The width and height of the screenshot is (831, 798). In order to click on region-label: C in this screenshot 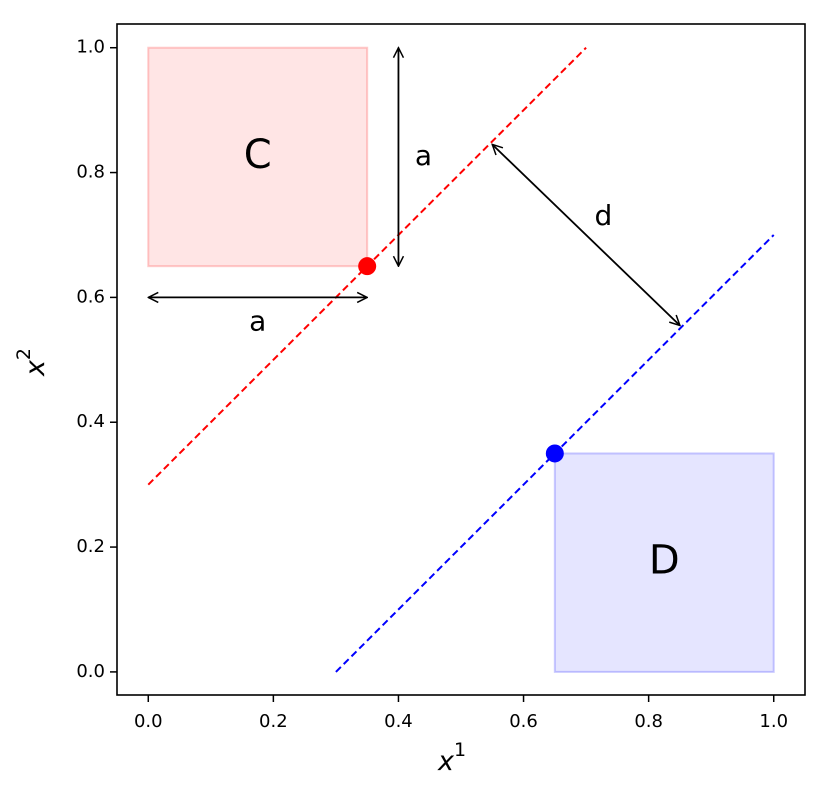, I will do `click(258, 155)`.